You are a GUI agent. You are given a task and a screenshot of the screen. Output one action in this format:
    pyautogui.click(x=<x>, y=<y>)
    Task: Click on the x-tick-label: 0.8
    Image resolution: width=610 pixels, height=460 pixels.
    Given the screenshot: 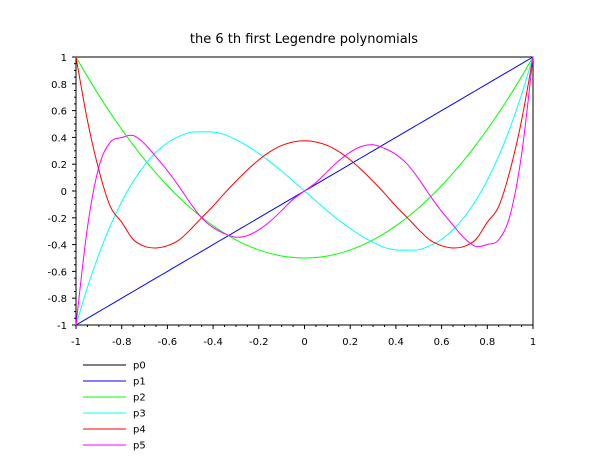 What is the action you would take?
    pyautogui.click(x=487, y=342)
    